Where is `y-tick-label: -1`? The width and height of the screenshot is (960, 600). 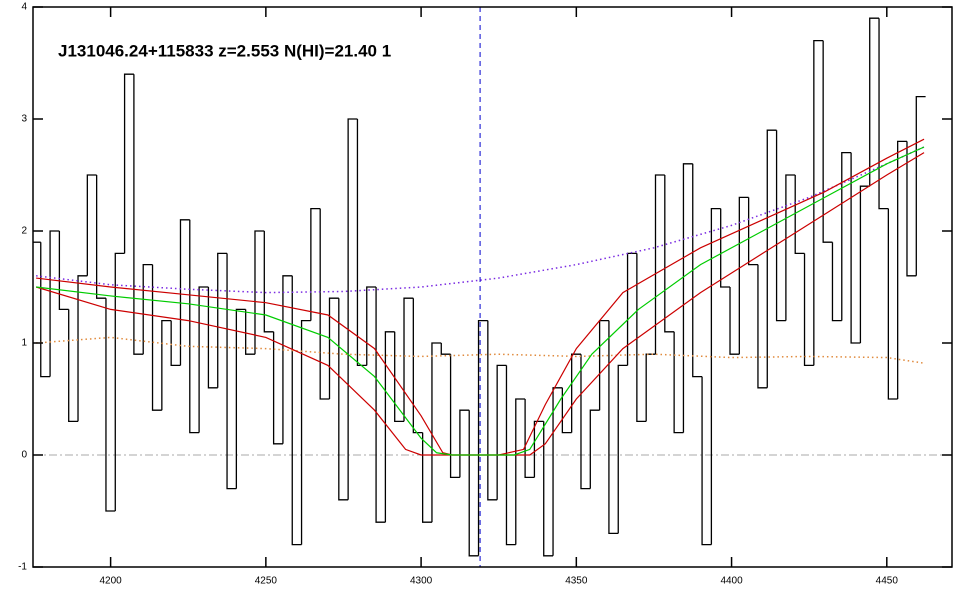 y-tick-label: -1 is located at coordinates (22, 567).